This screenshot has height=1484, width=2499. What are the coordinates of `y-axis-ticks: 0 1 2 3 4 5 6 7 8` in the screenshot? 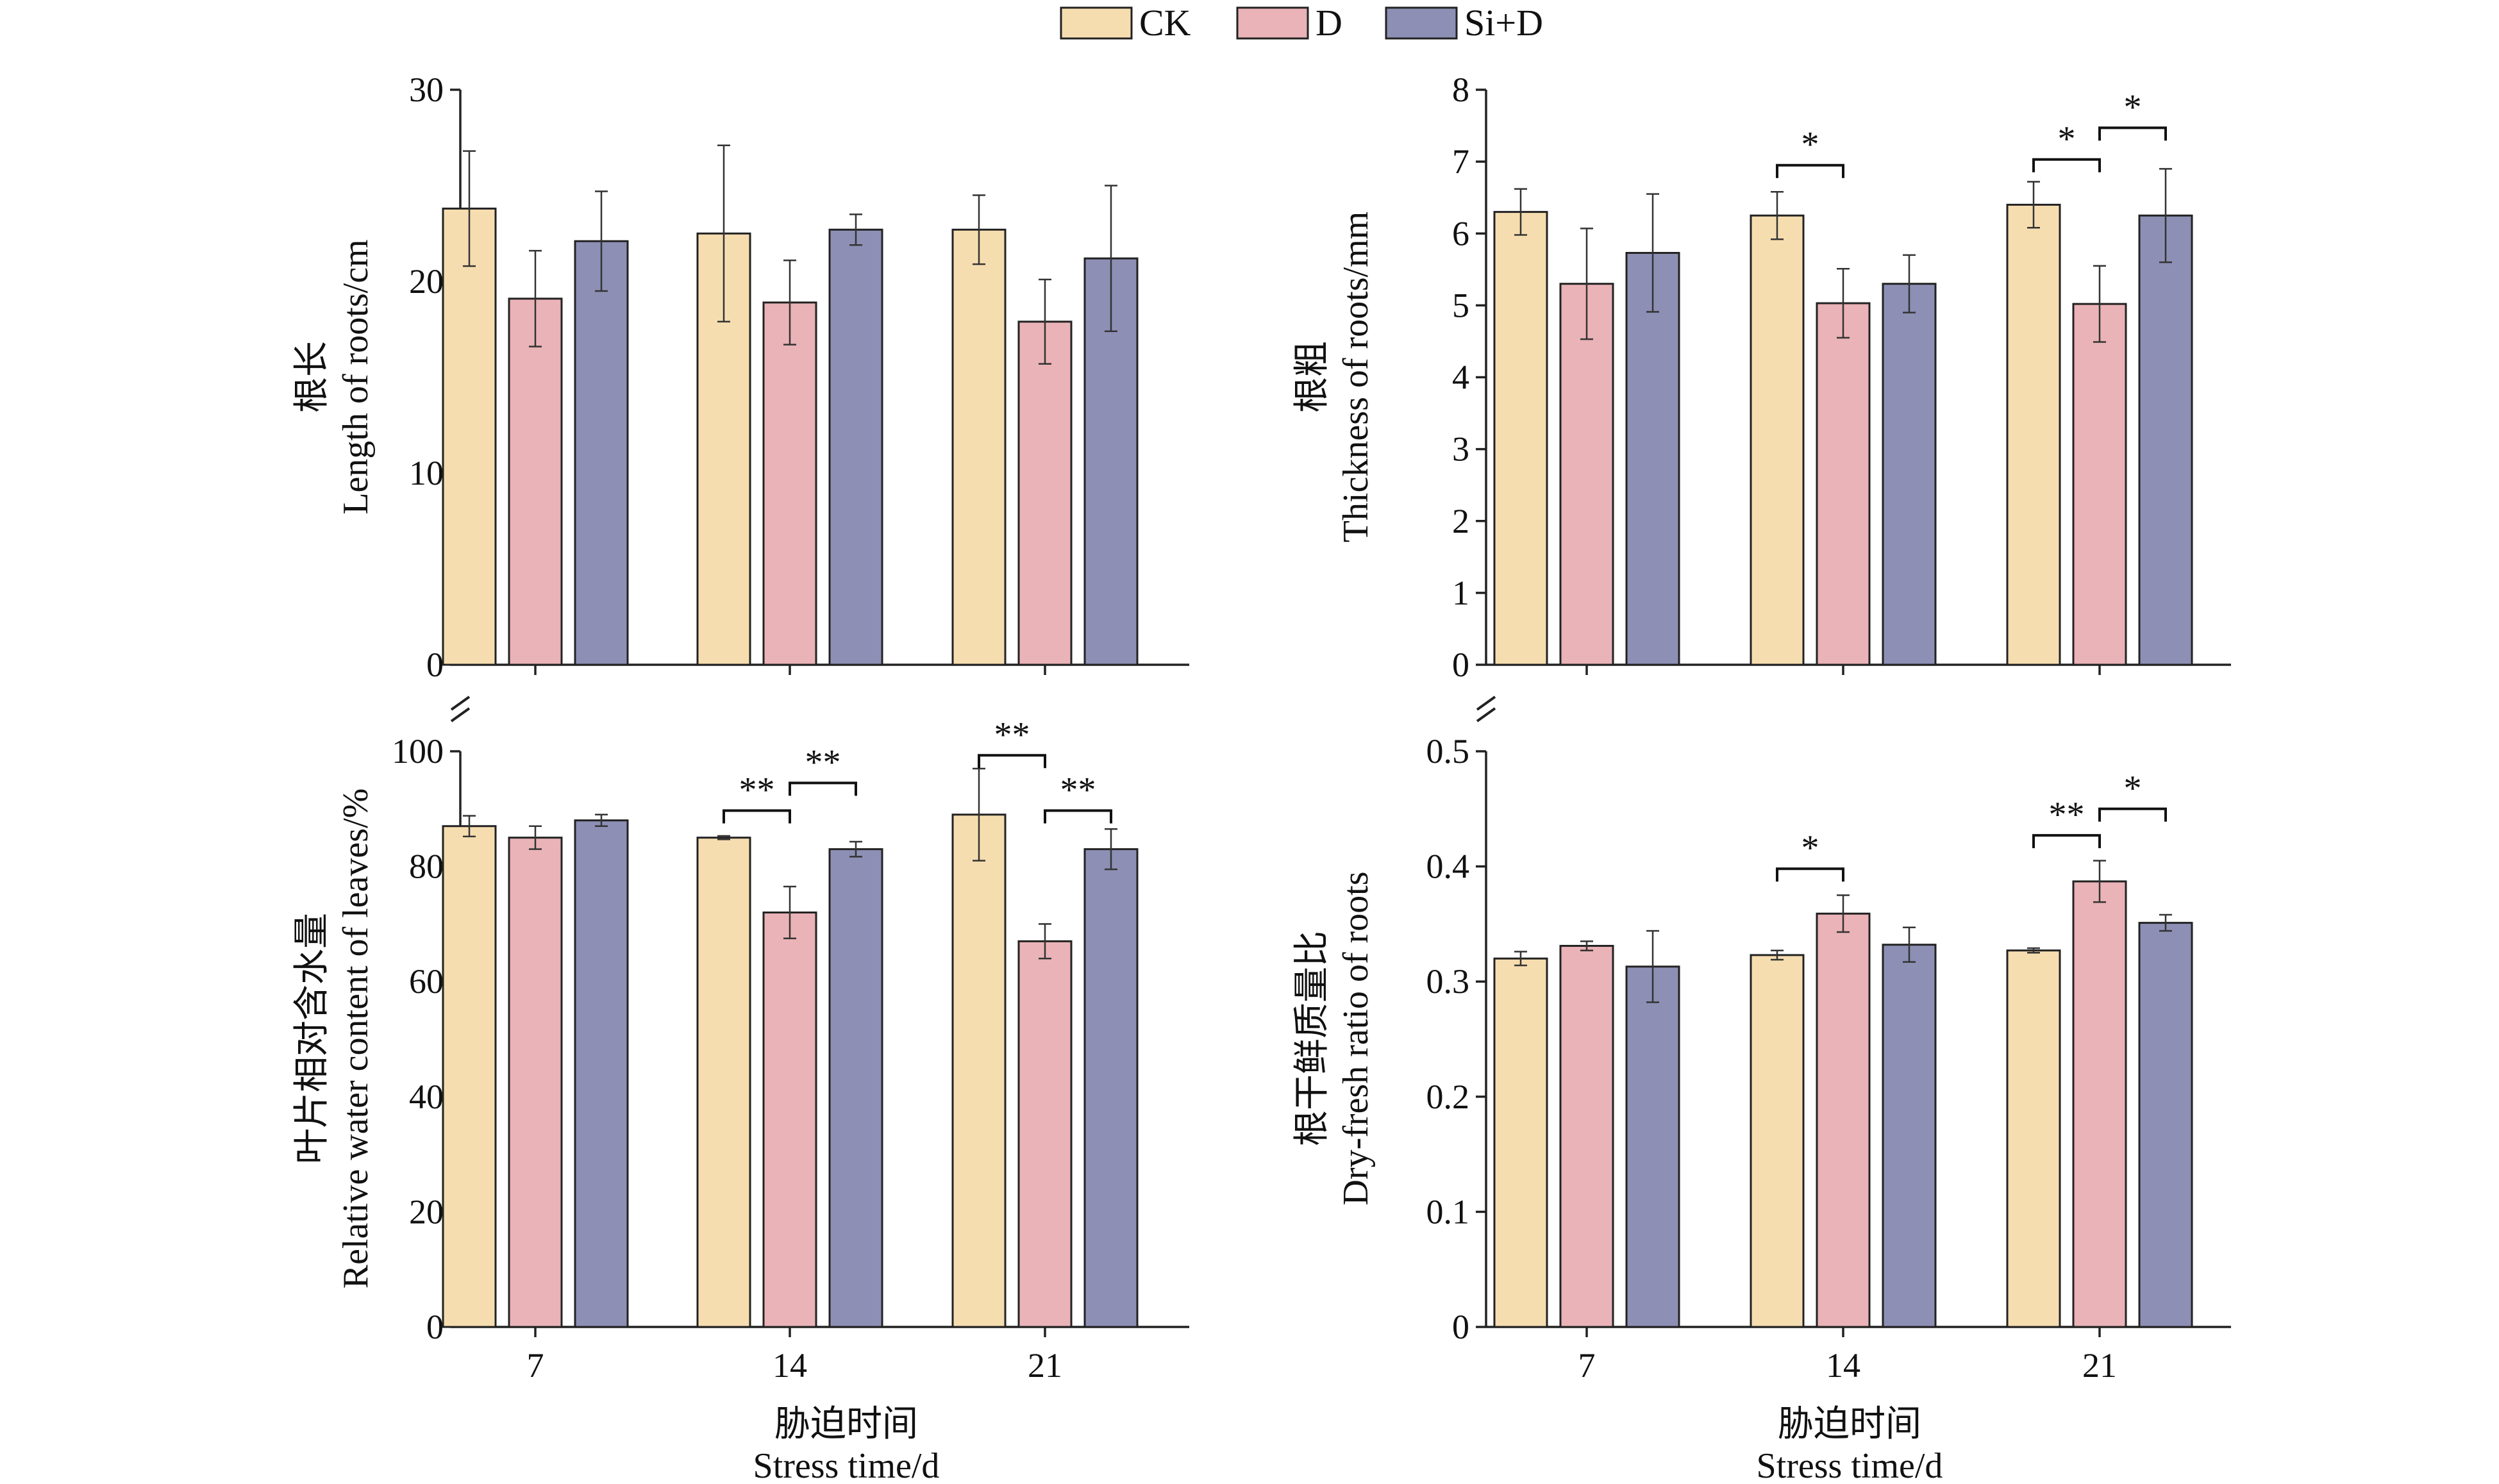 It's located at (1776, 377).